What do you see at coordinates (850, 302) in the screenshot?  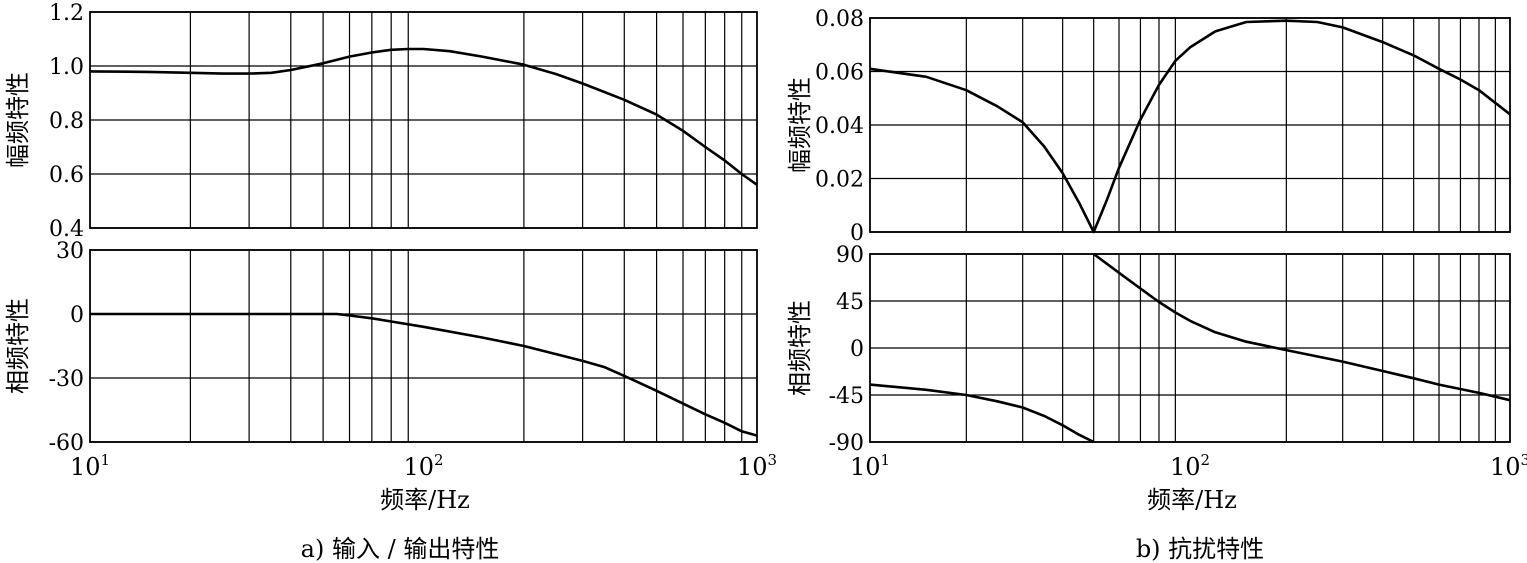 I see `y-tick-label: 45` at bounding box center [850, 302].